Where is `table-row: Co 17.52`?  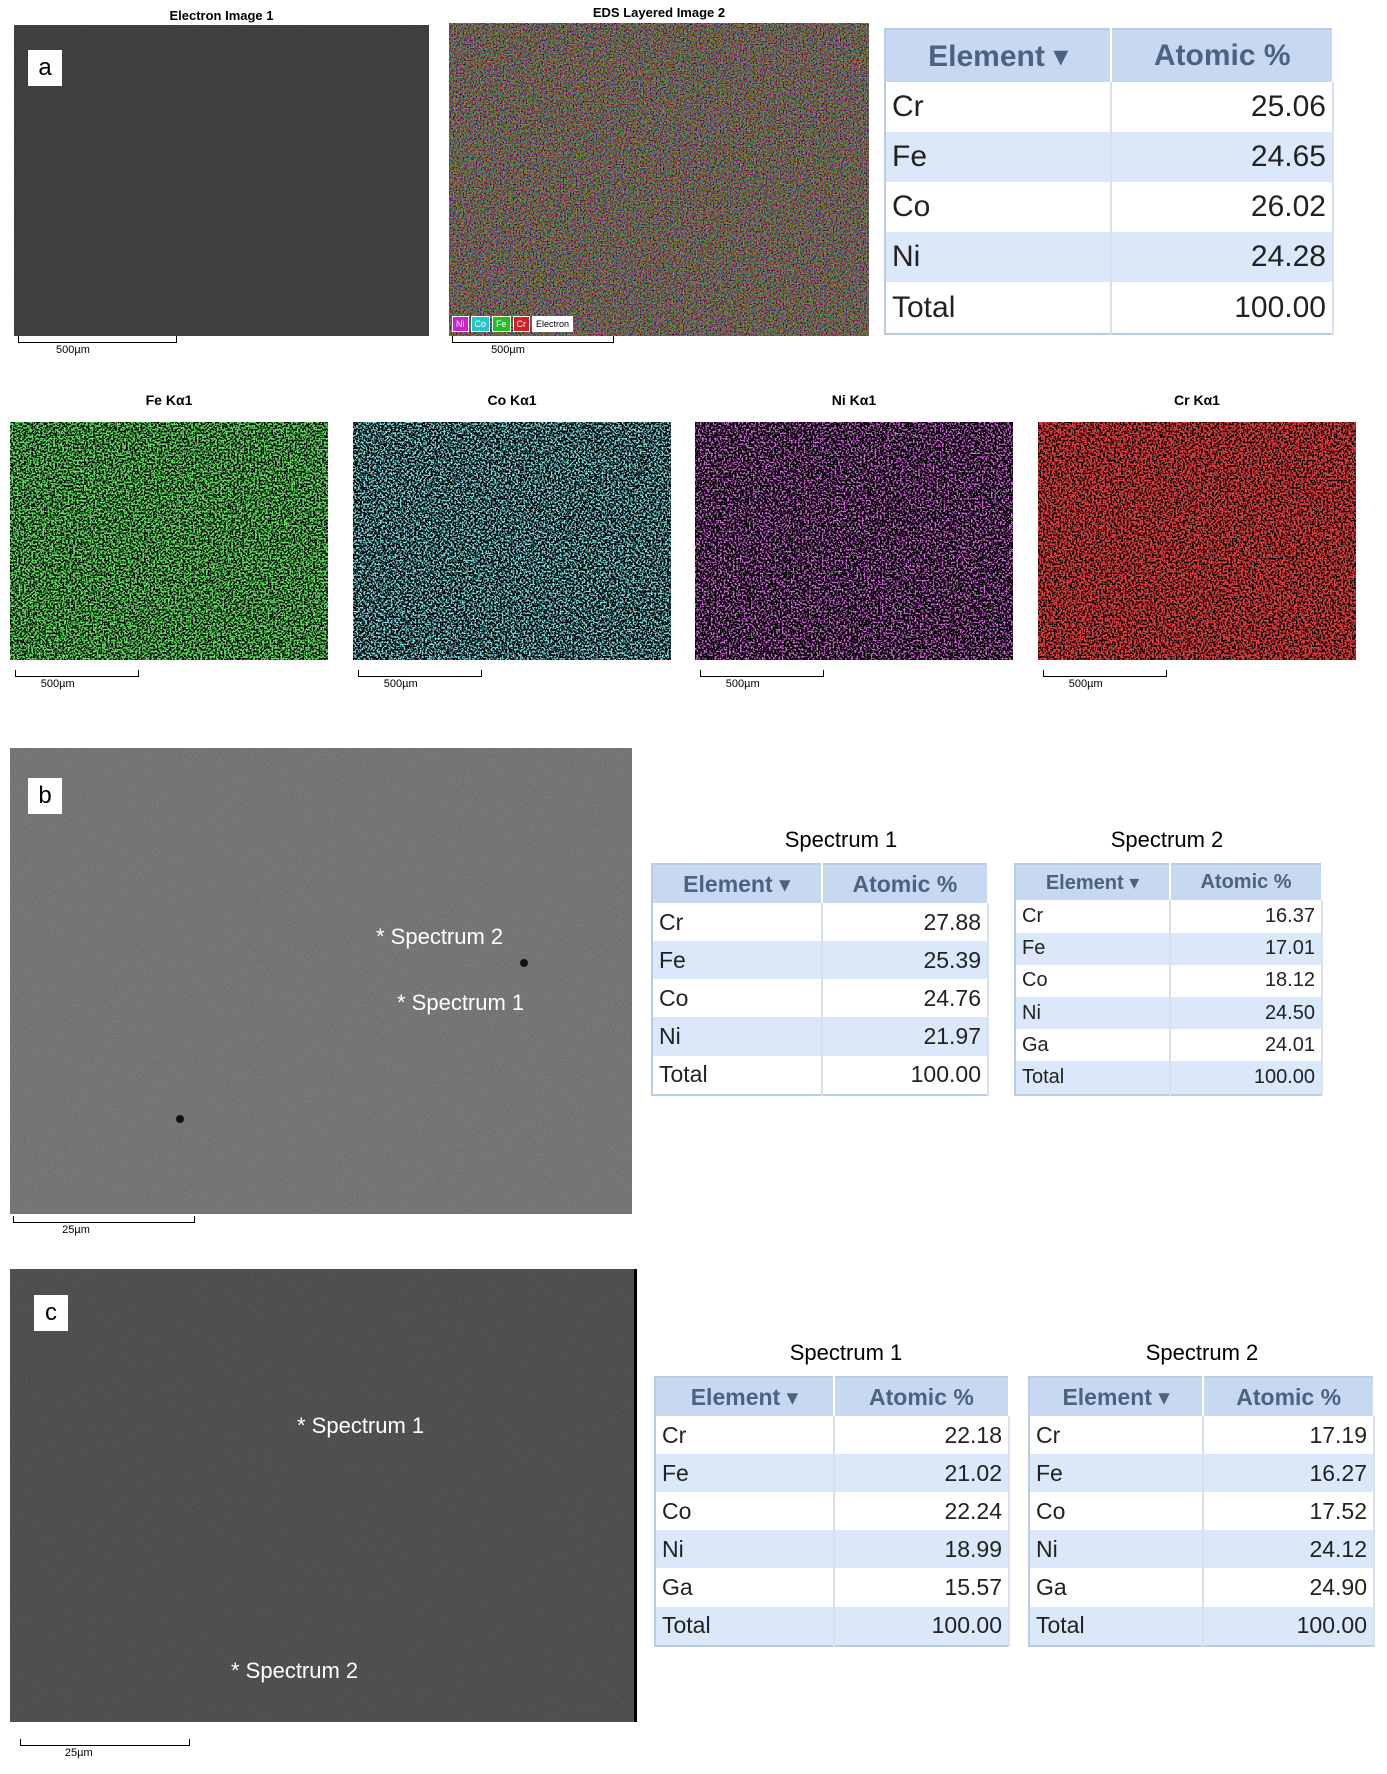 table-row: Co 17.52 is located at coordinates (1202, 1511).